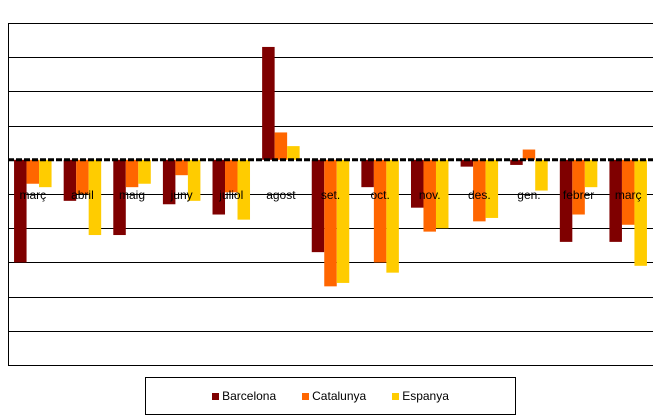 The image size is (653, 419). What do you see at coordinates (479, 195) in the screenshot?
I see `category-label: des.` at bounding box center [479, 195].